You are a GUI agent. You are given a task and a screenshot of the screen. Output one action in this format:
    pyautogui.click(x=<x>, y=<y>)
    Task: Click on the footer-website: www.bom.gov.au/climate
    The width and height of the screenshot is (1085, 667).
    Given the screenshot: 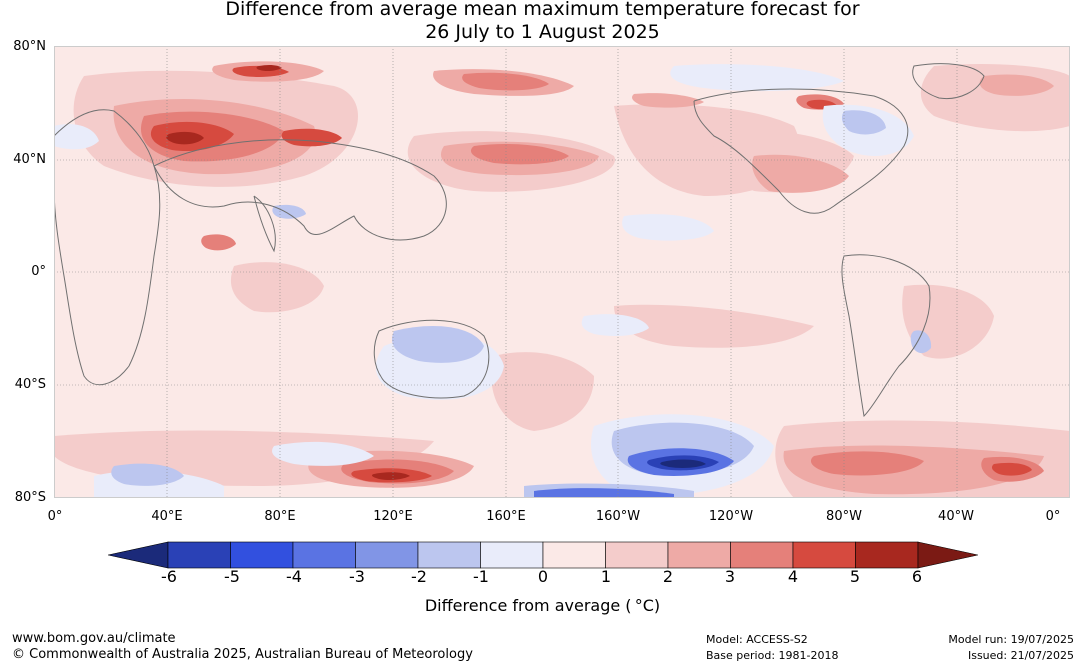 What is the action you would take?
    pyautogui.click(x=94, y=638)
    